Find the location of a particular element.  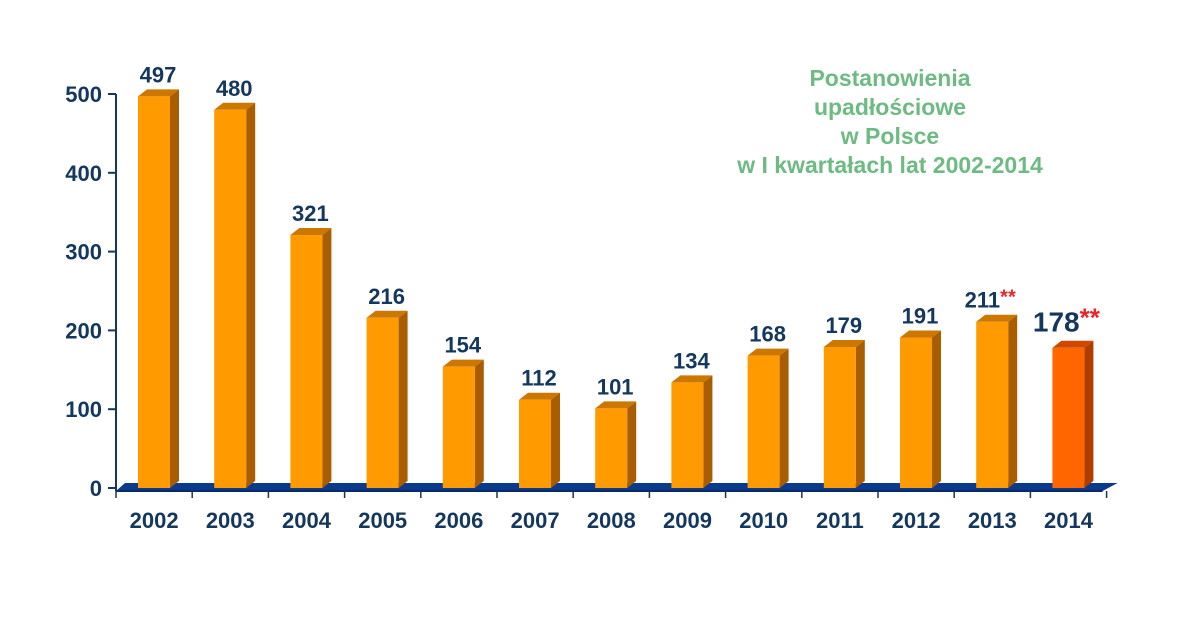

x-tick-label: 2010 is located at coordinates (763, 520).